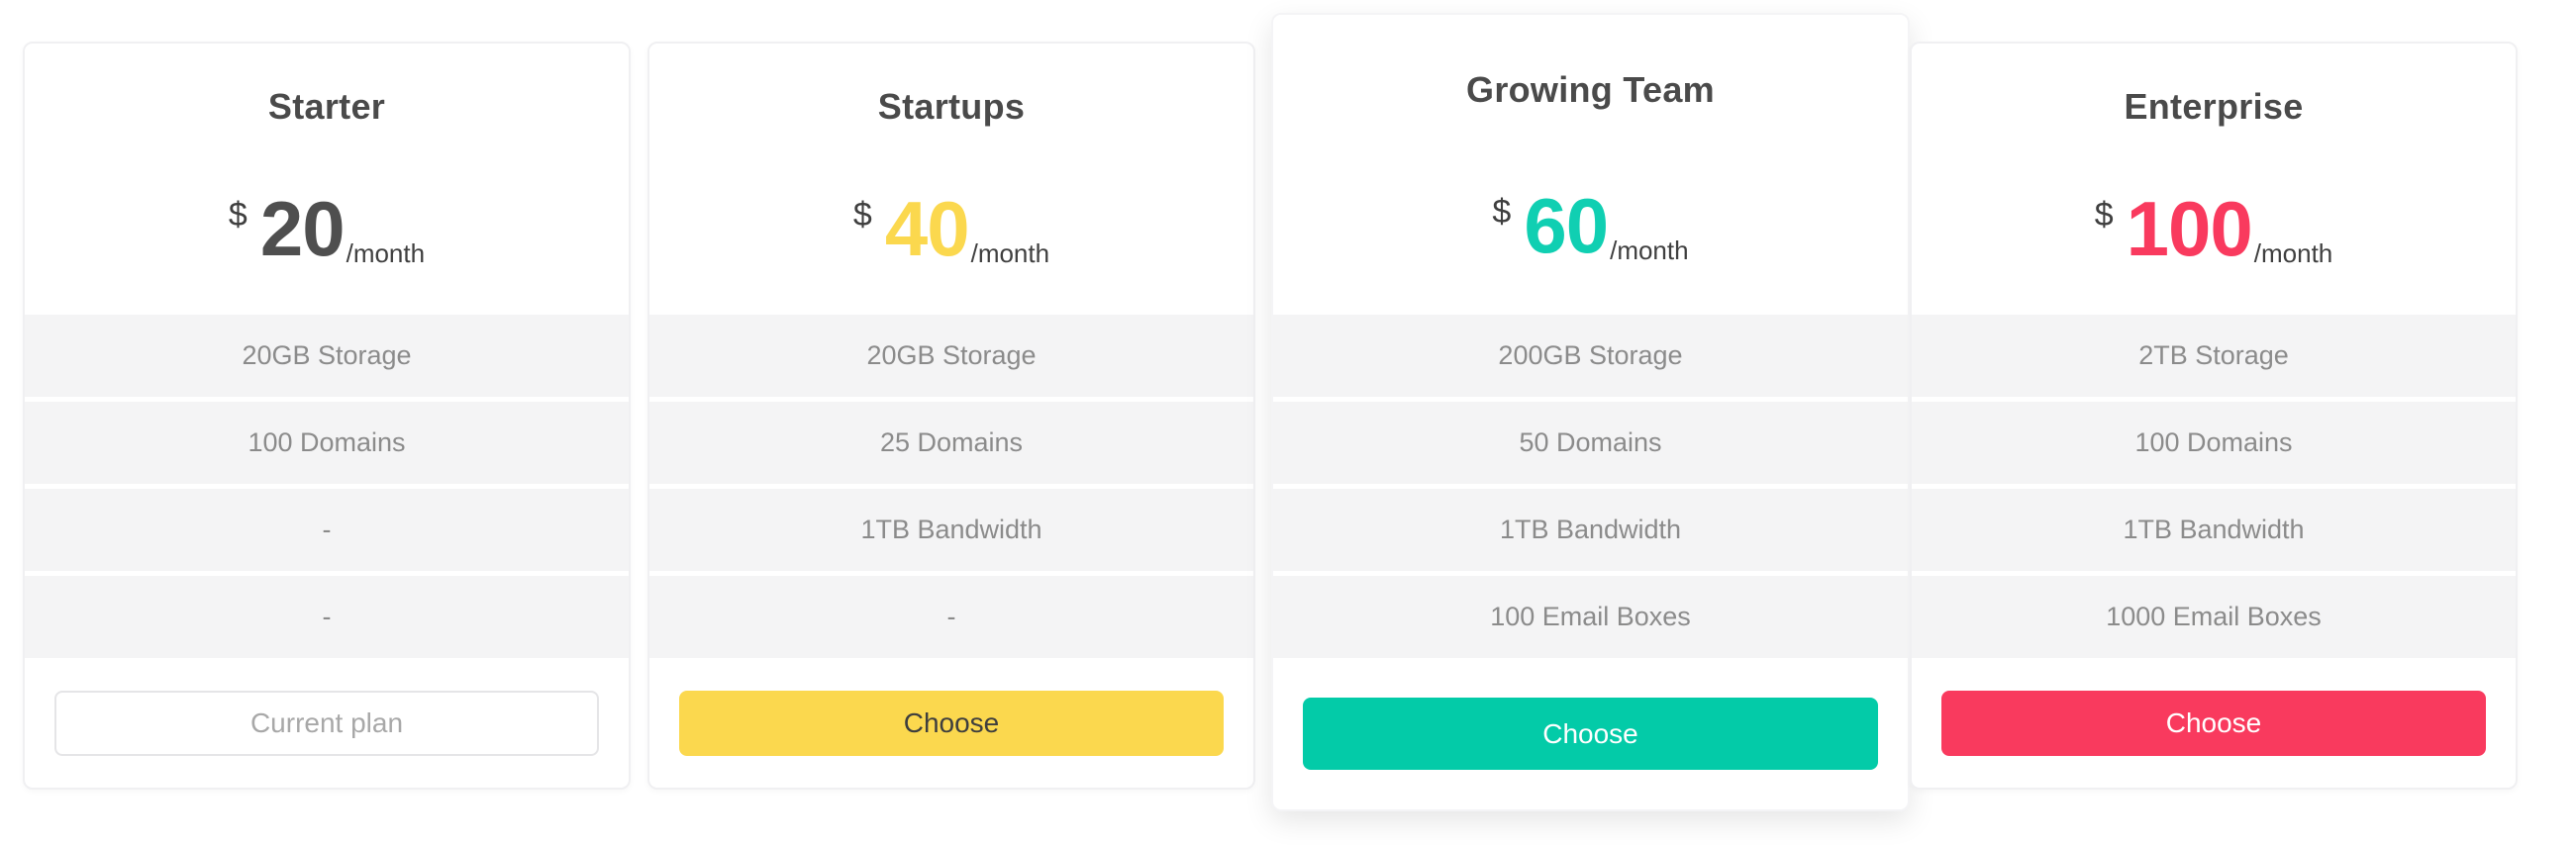  What do you see at coordinates (1567, 225) in the screenshot?
I see `price-amount: 60` at bounding box center [1567, 225].